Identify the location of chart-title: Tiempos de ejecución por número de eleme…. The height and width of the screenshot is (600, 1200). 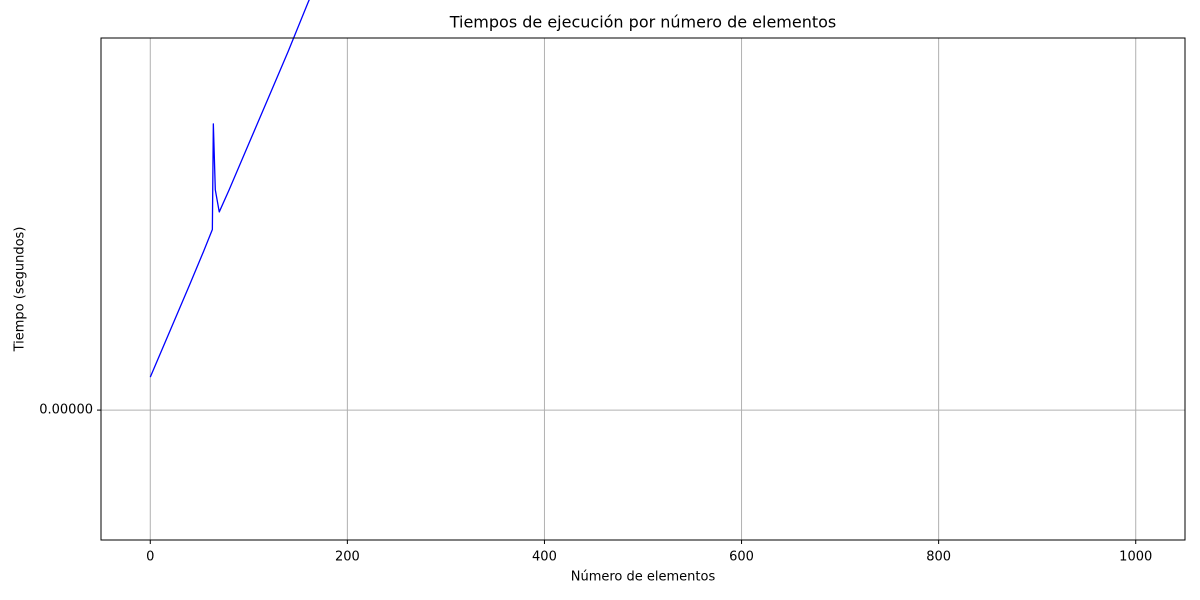
(643, 22).